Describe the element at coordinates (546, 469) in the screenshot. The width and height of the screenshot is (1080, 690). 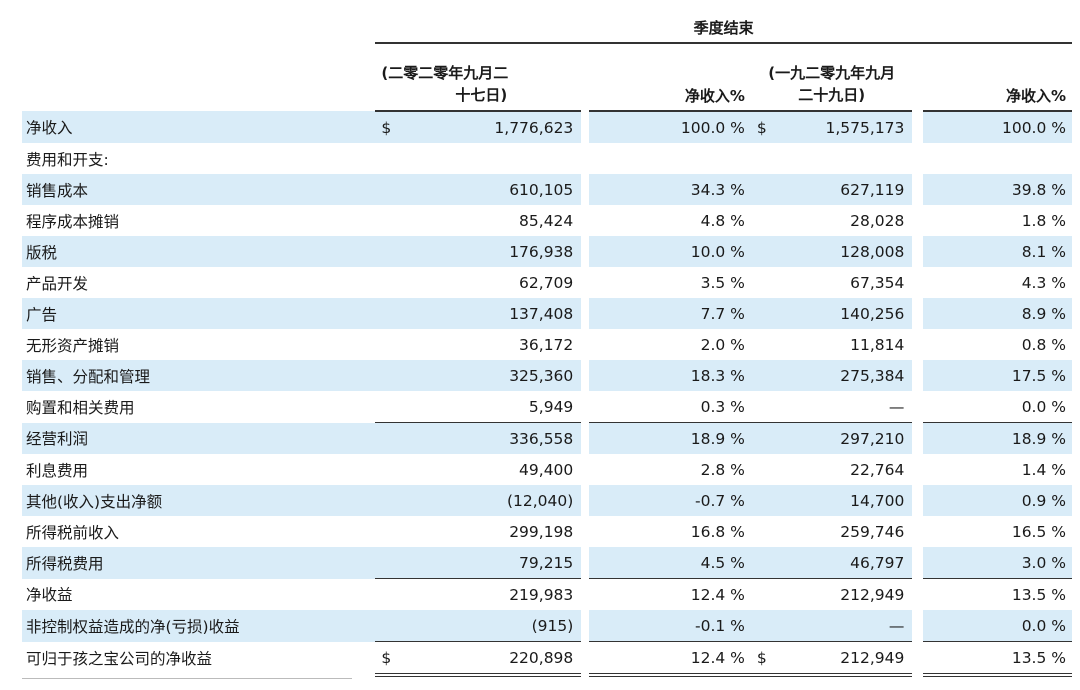
I see `amount-current: 49,400` at that location.